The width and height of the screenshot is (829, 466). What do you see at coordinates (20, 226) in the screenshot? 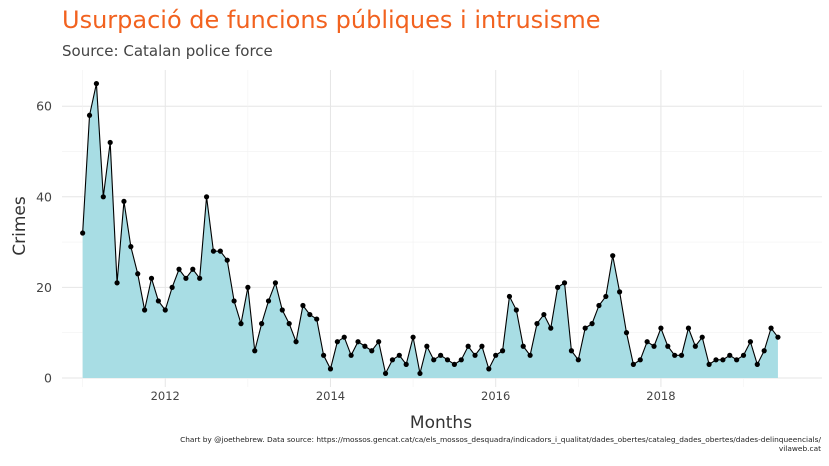
I see `y-axis-label: Crimes` at bounding box center [20, 226].